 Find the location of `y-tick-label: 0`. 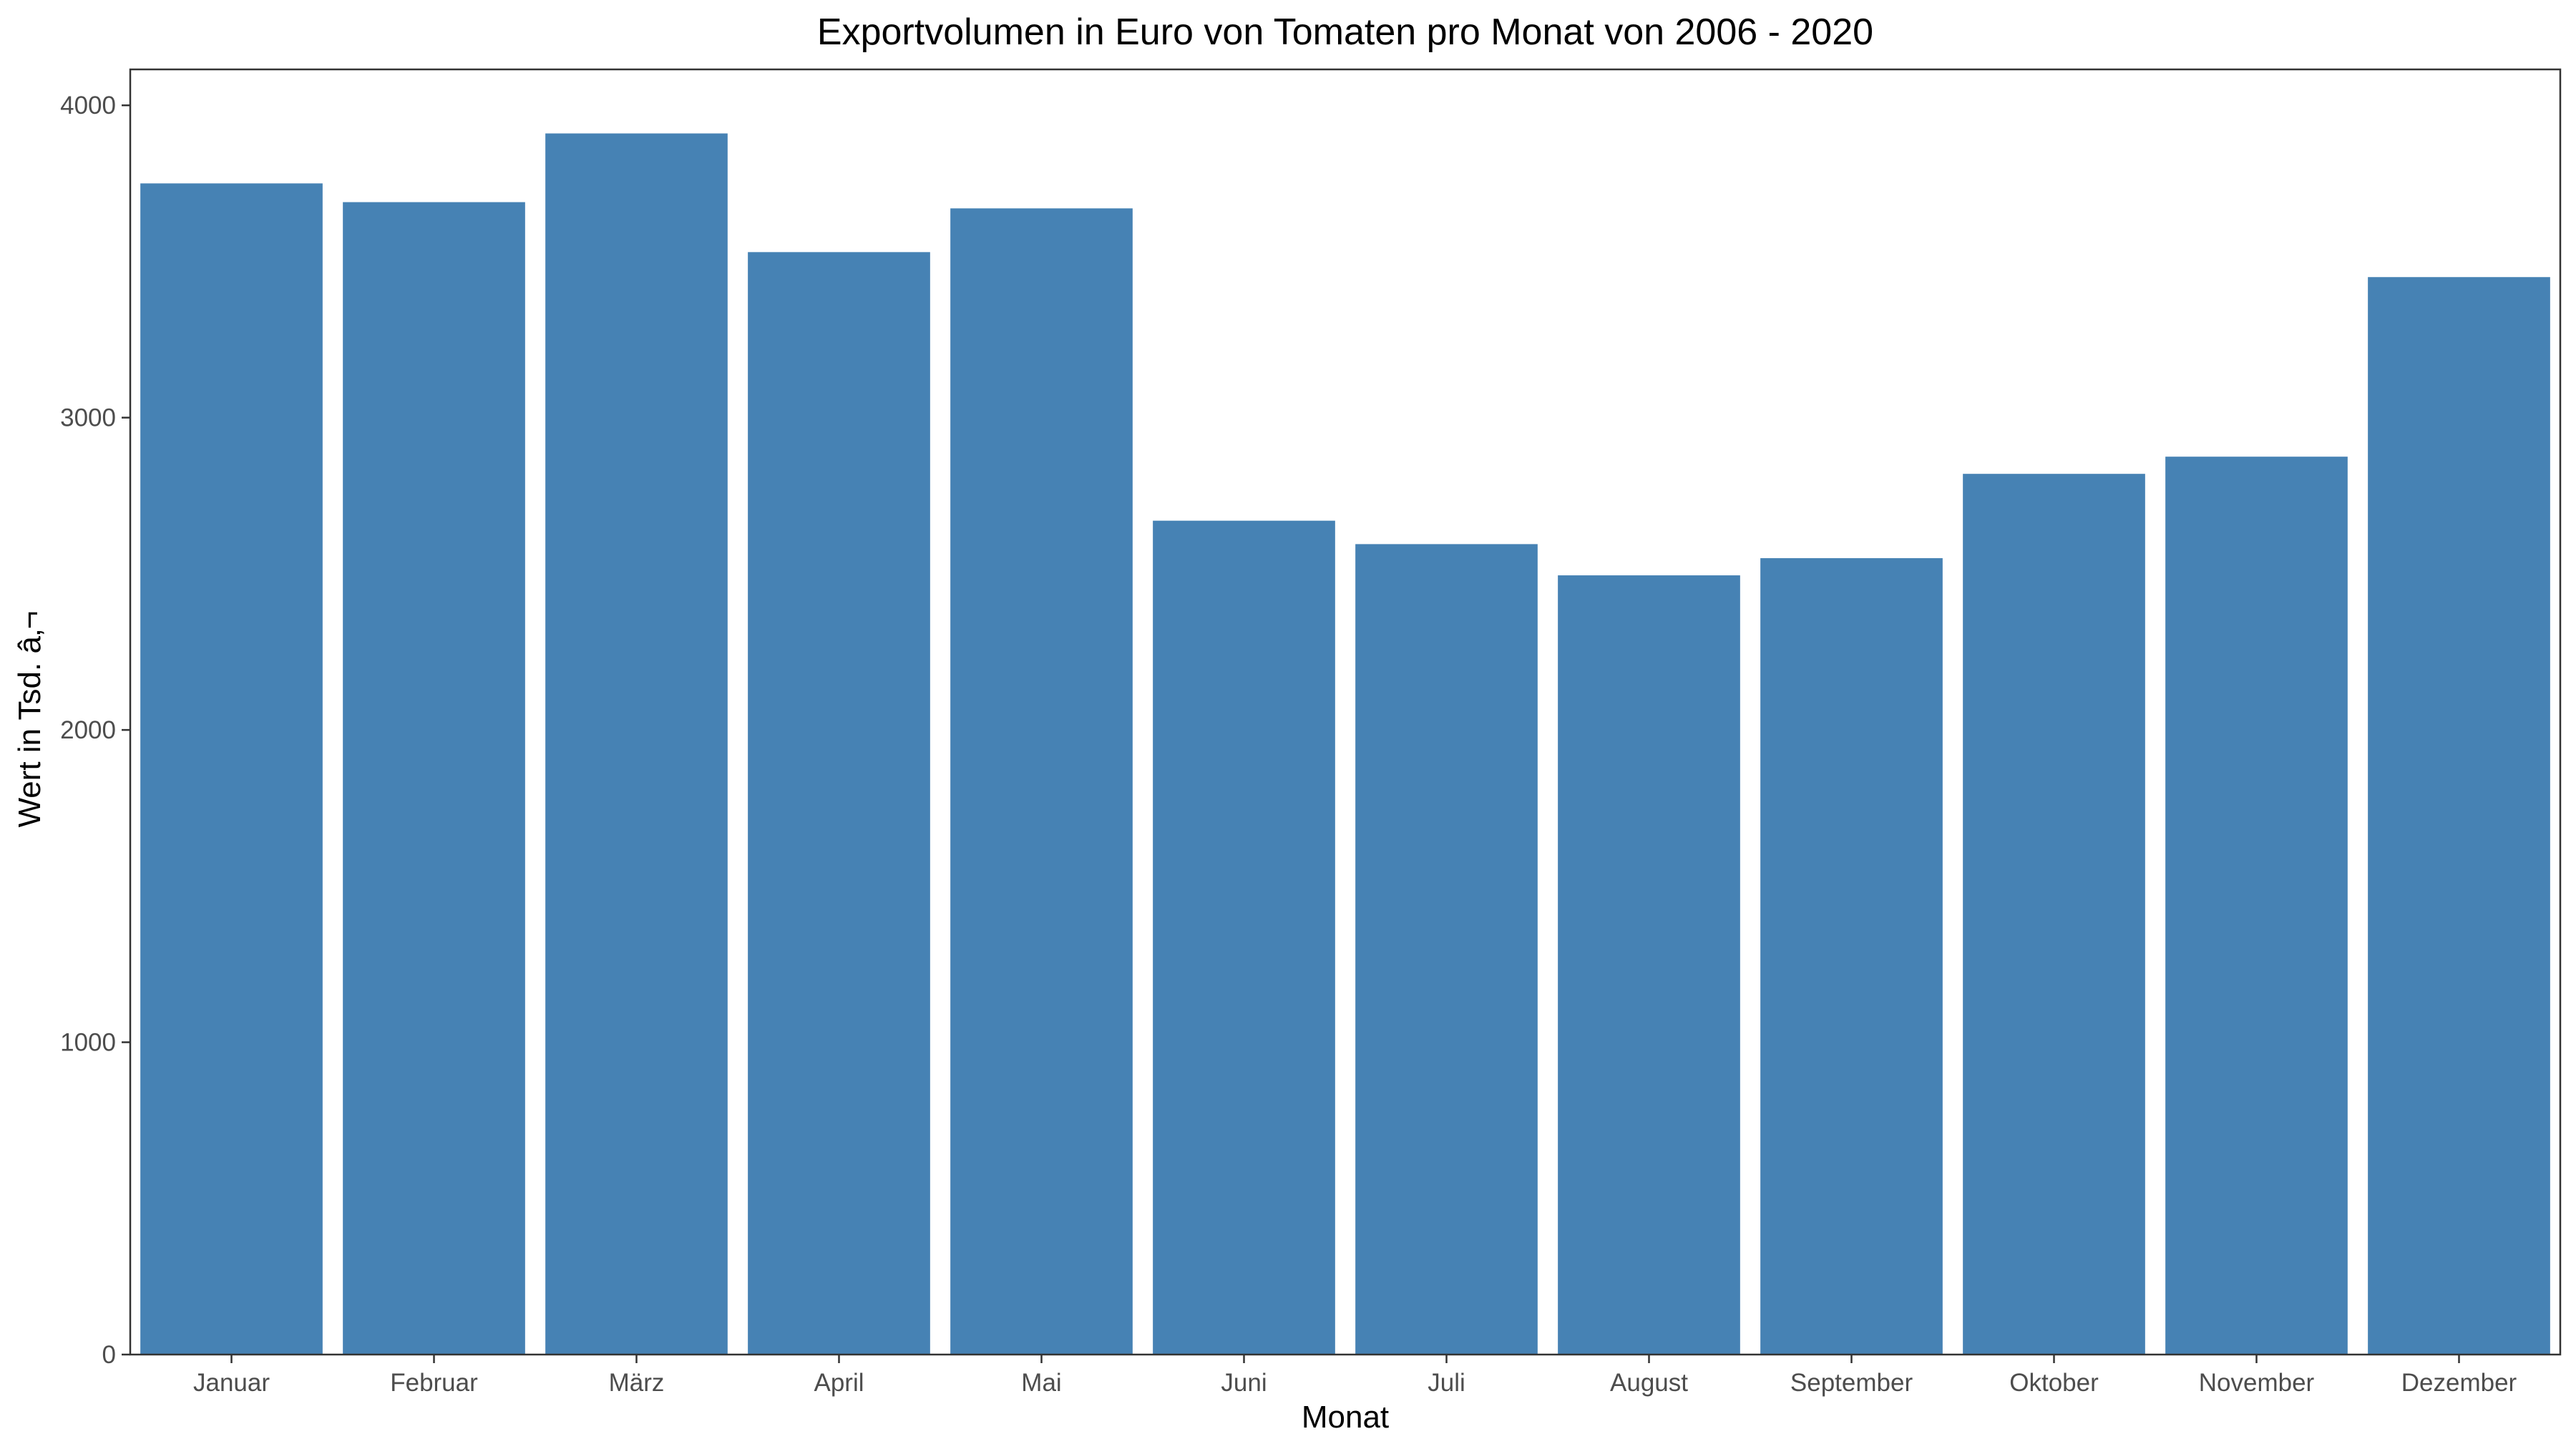

y-tick-label: 0 is located at coordinates (109, 1355).